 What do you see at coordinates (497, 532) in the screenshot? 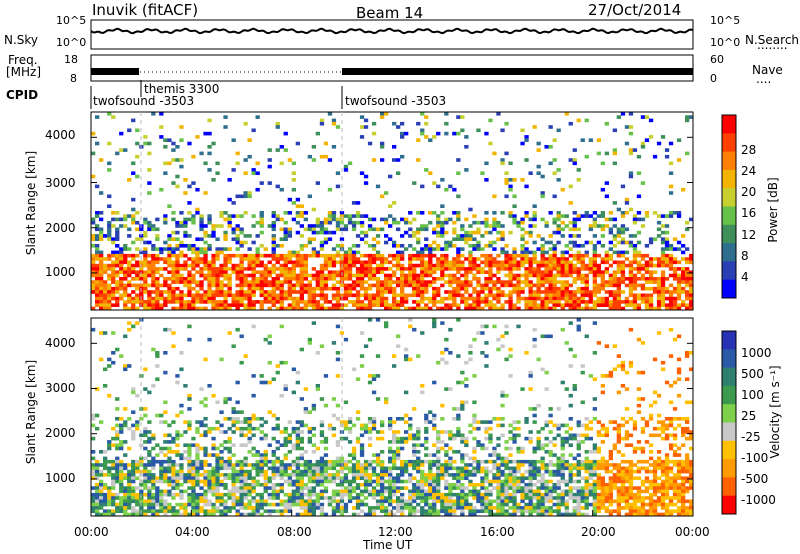
I see `xtick-label: 16:00` at bounding box center [497, 532].